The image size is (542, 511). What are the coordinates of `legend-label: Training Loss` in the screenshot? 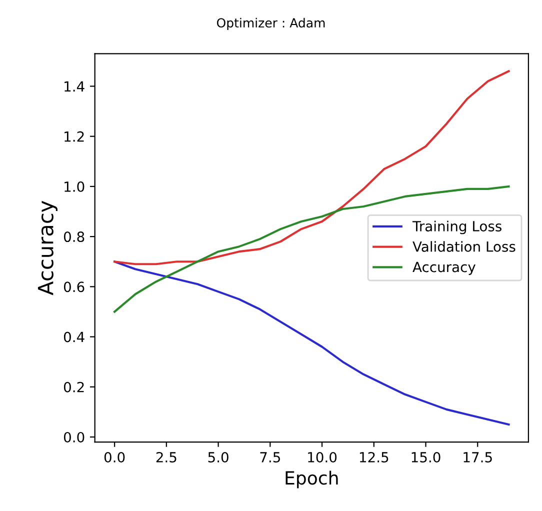 It's located at (457, 227).